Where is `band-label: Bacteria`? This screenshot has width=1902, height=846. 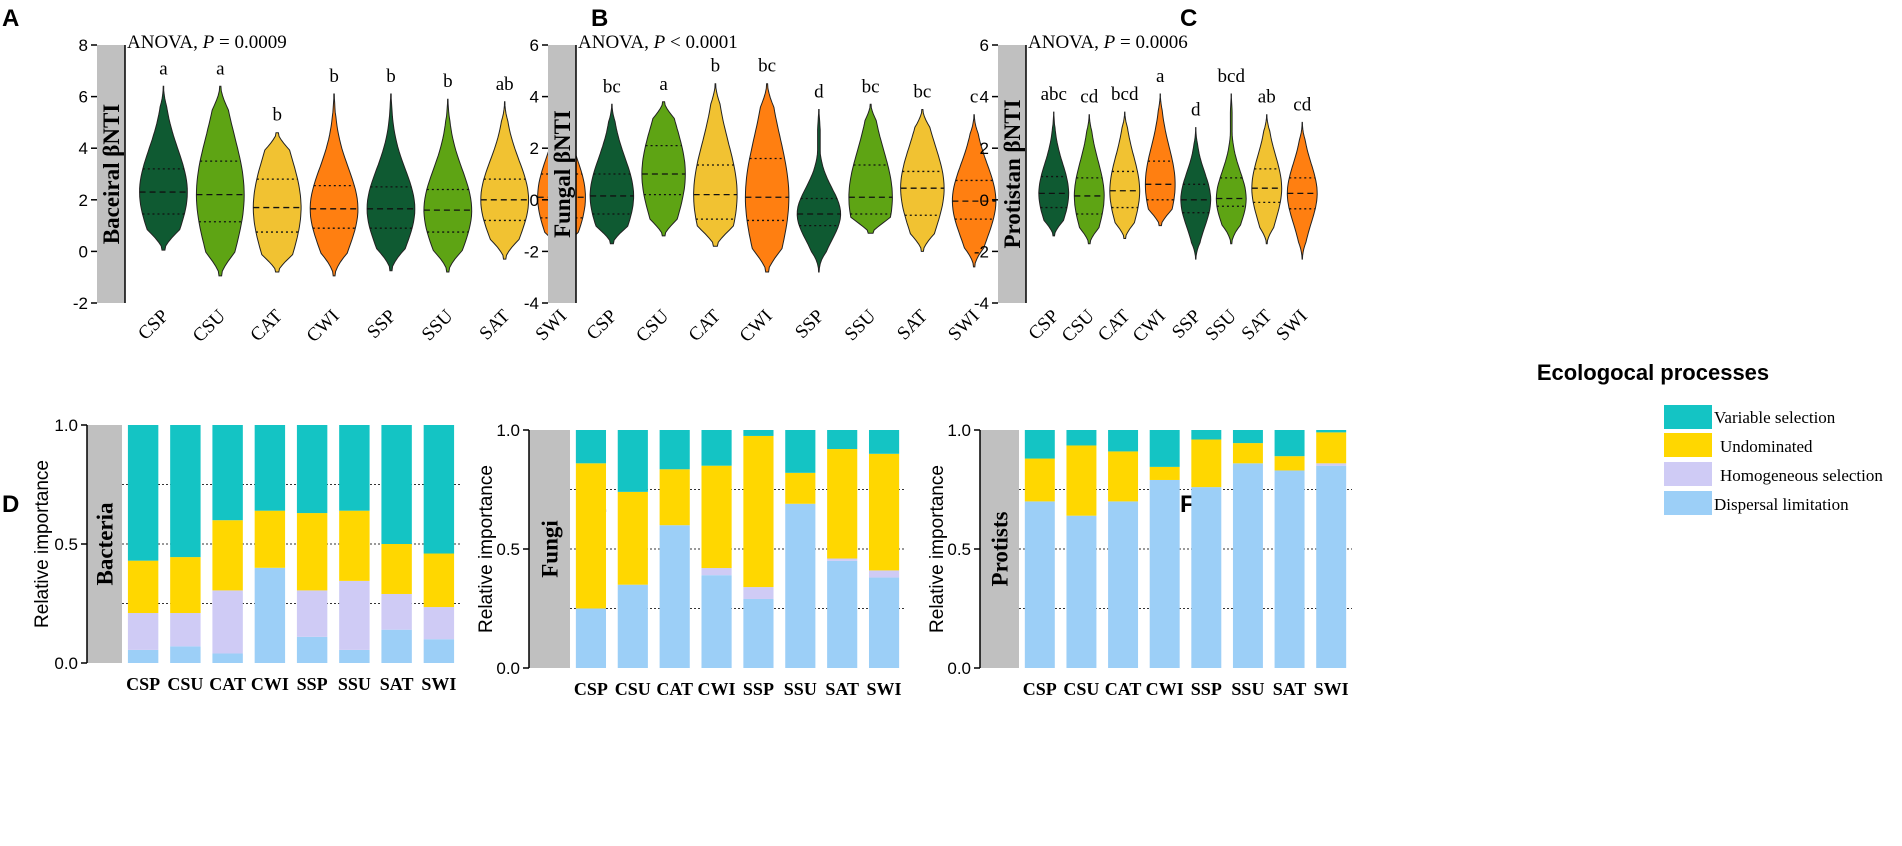 band-label: Bacteria is located at coordinates (105, 544).